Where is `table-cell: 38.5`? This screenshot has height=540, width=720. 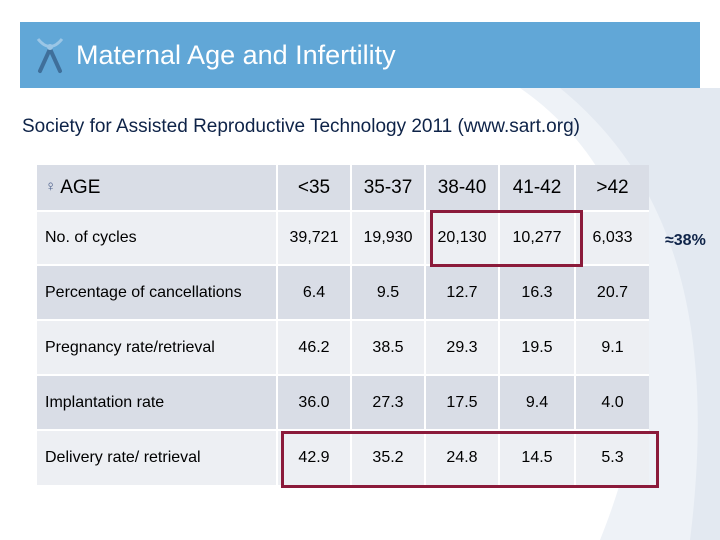
table-cell: 38.5 is located at coordinates (387, 347).